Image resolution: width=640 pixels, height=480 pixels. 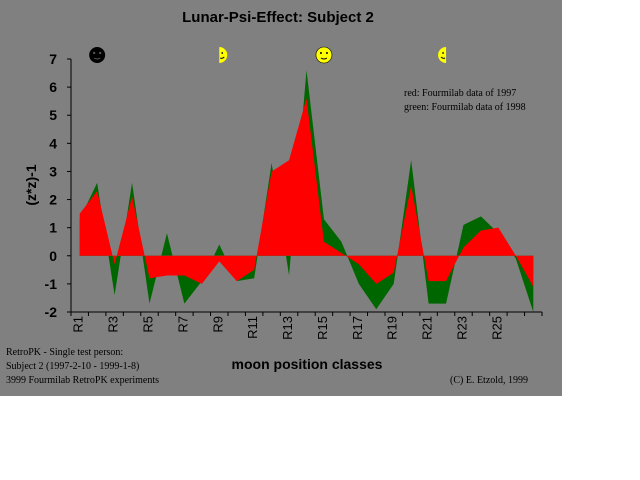 I want to click on y-tick-label: 1, so click(x=53, y=228).